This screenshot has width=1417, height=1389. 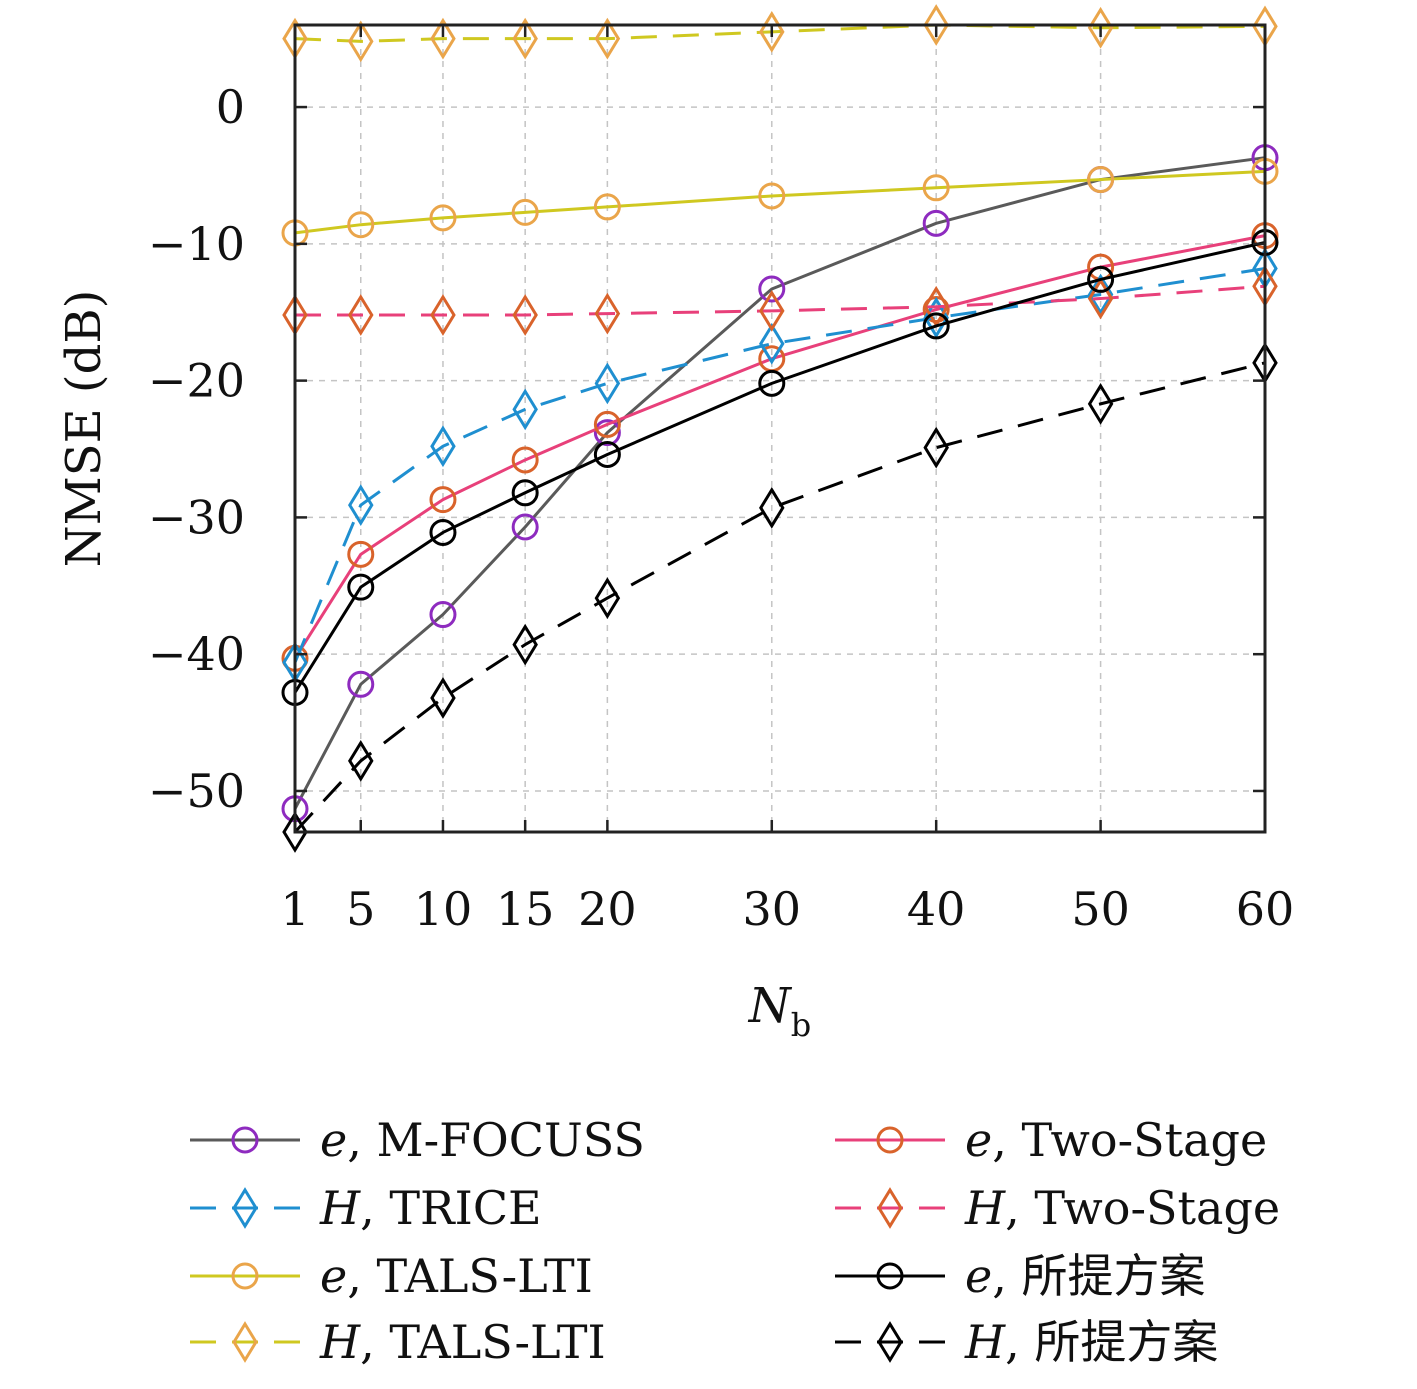 I want to click on legend-label: H, Two-Stage, so click(x=1122, y=1208).